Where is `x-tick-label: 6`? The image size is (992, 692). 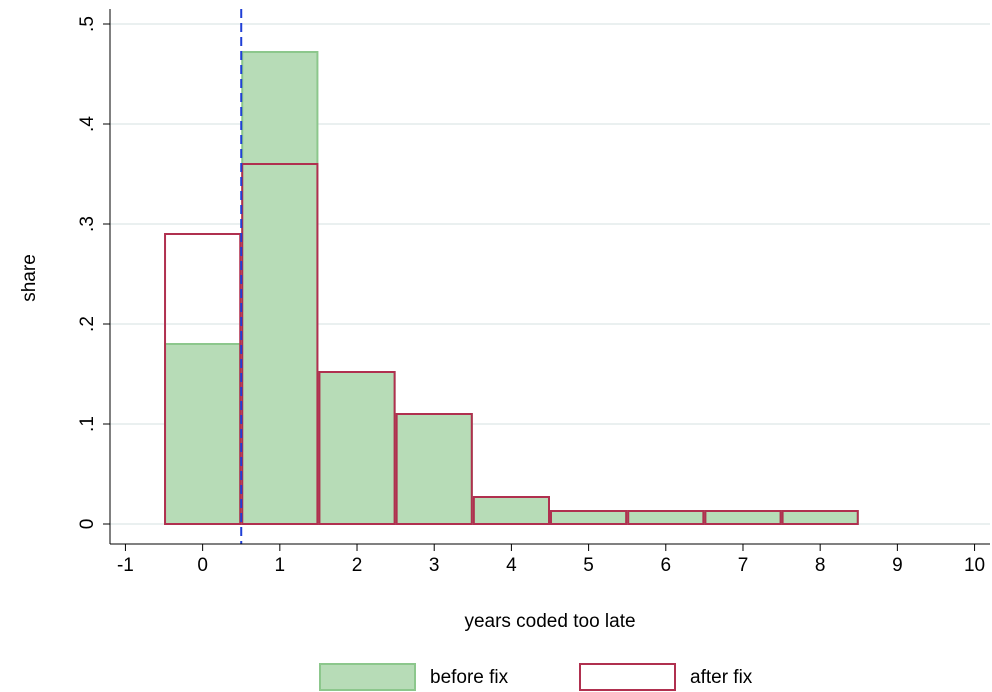
x-tick-label: 6 is located at coordinates (666, 565).